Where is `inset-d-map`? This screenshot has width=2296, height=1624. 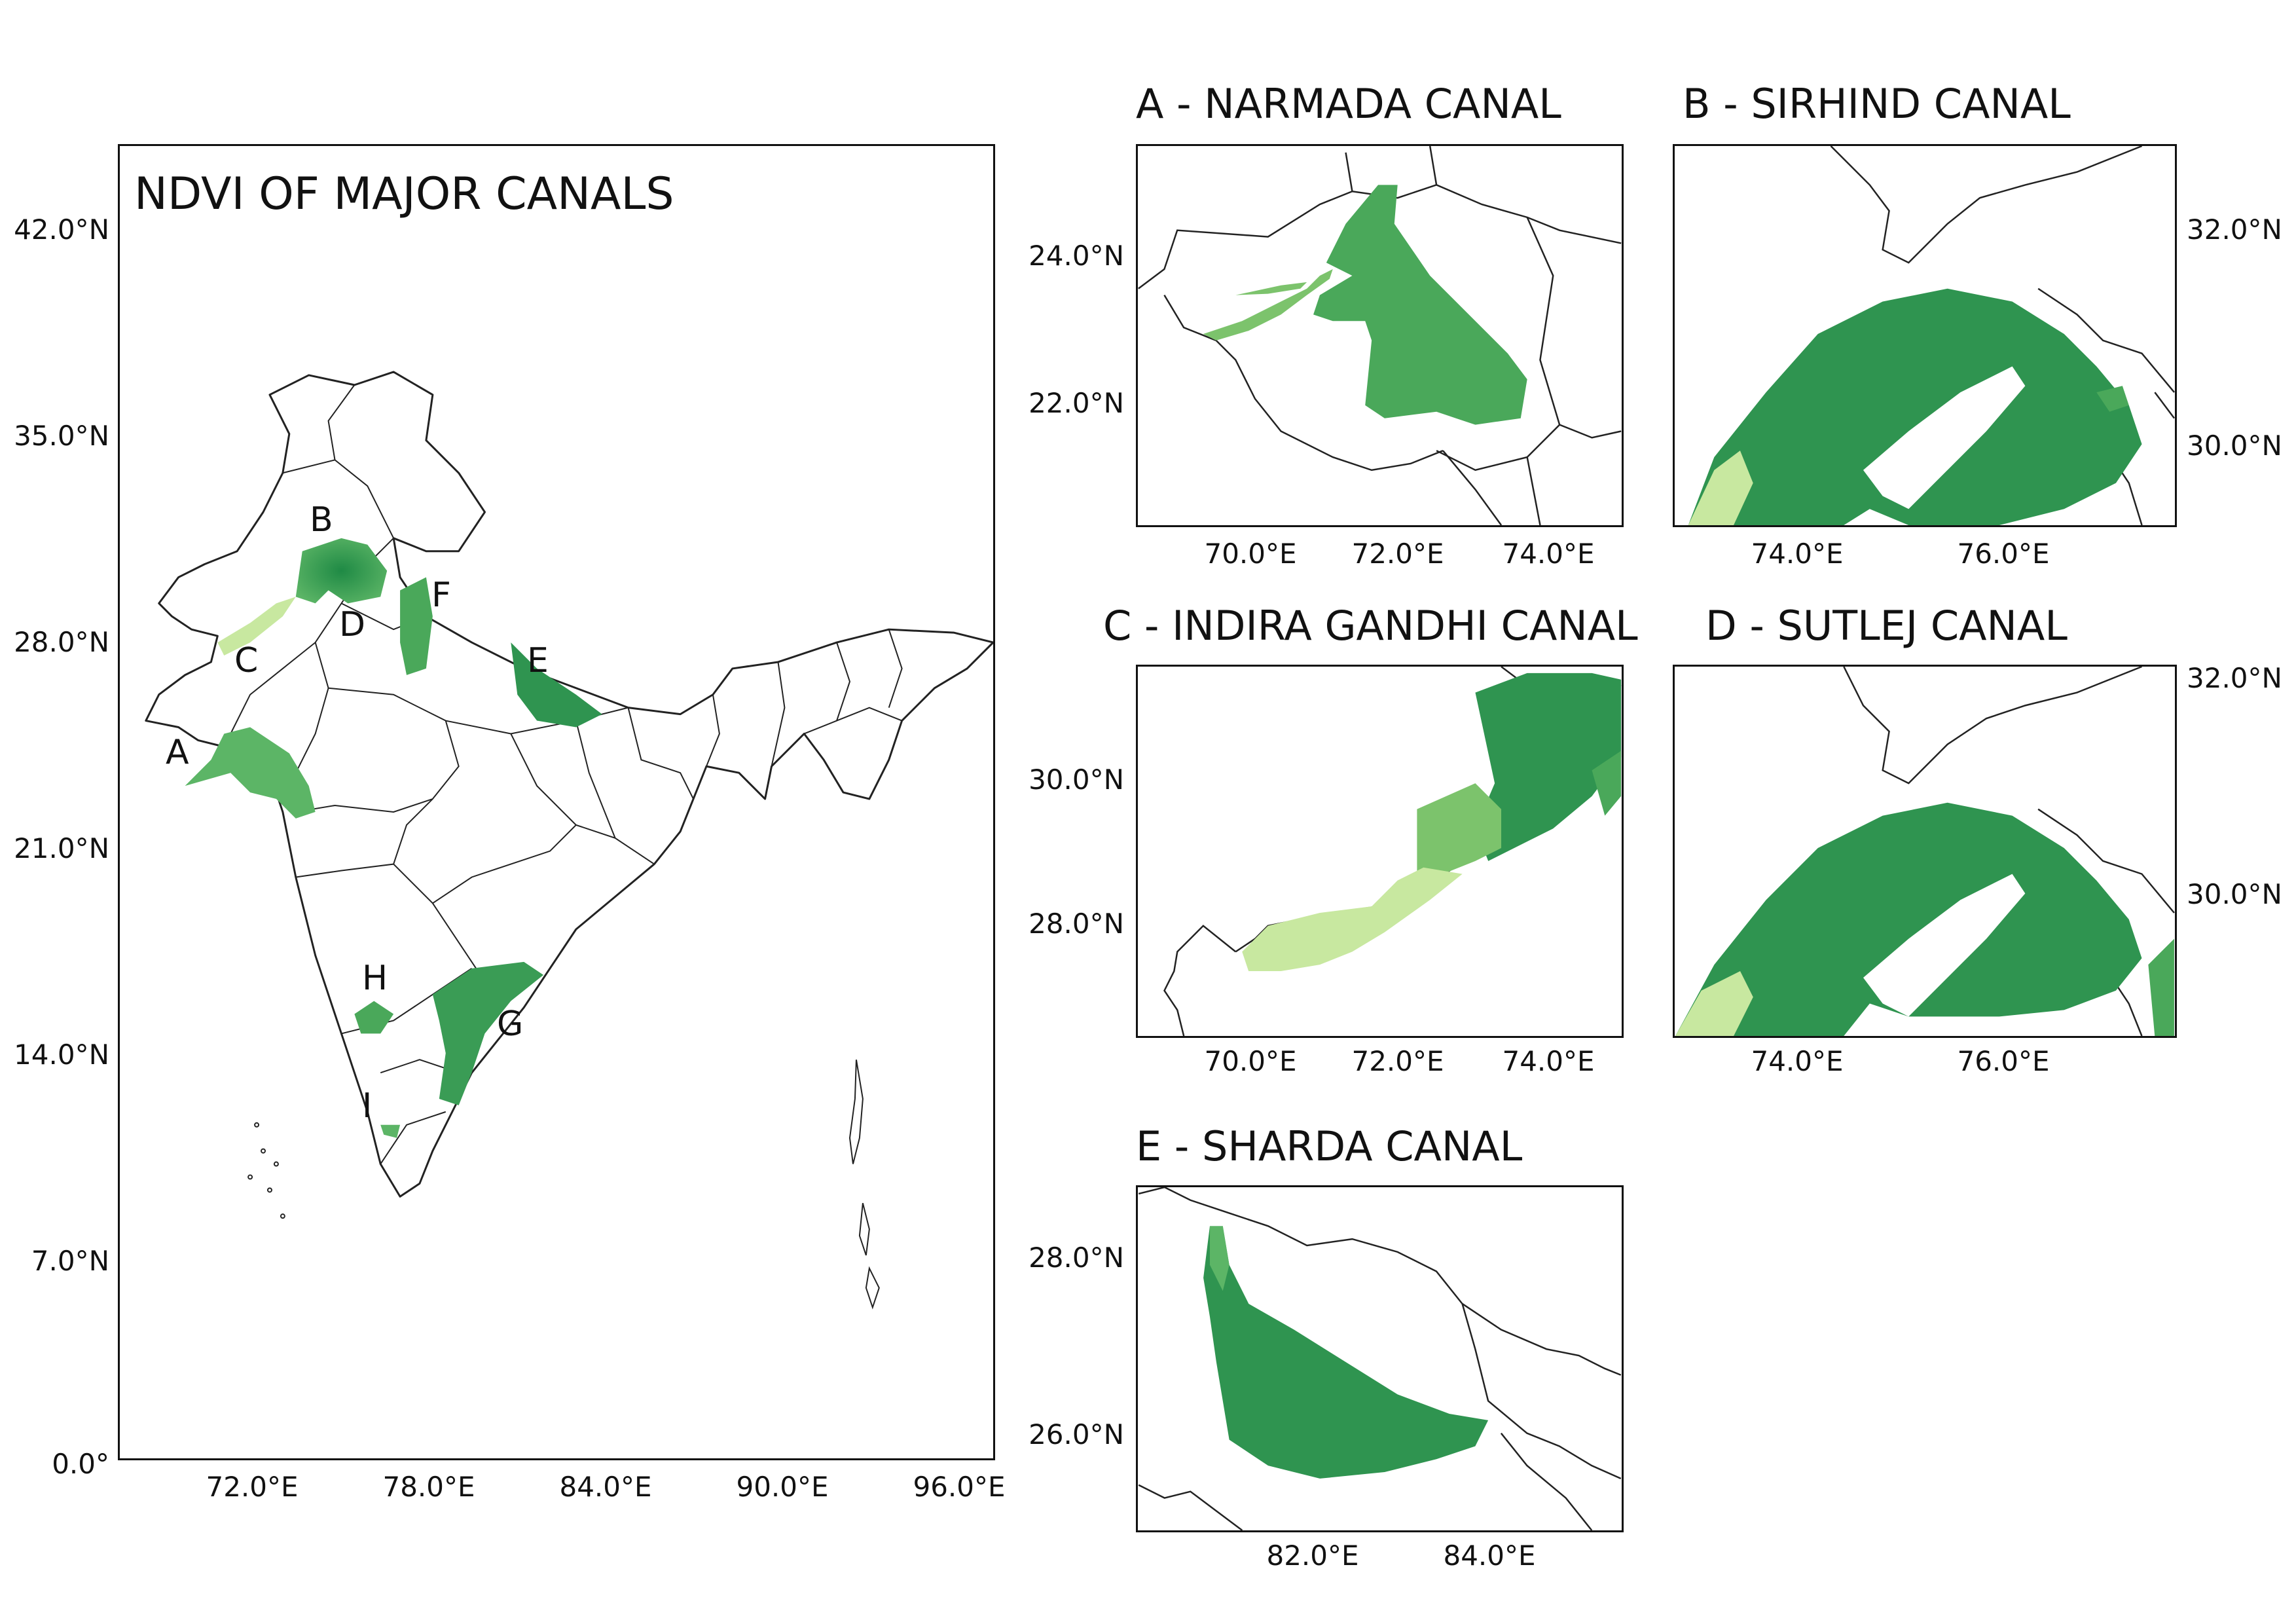 inset-d-map is located at coordinates (1925, 851).